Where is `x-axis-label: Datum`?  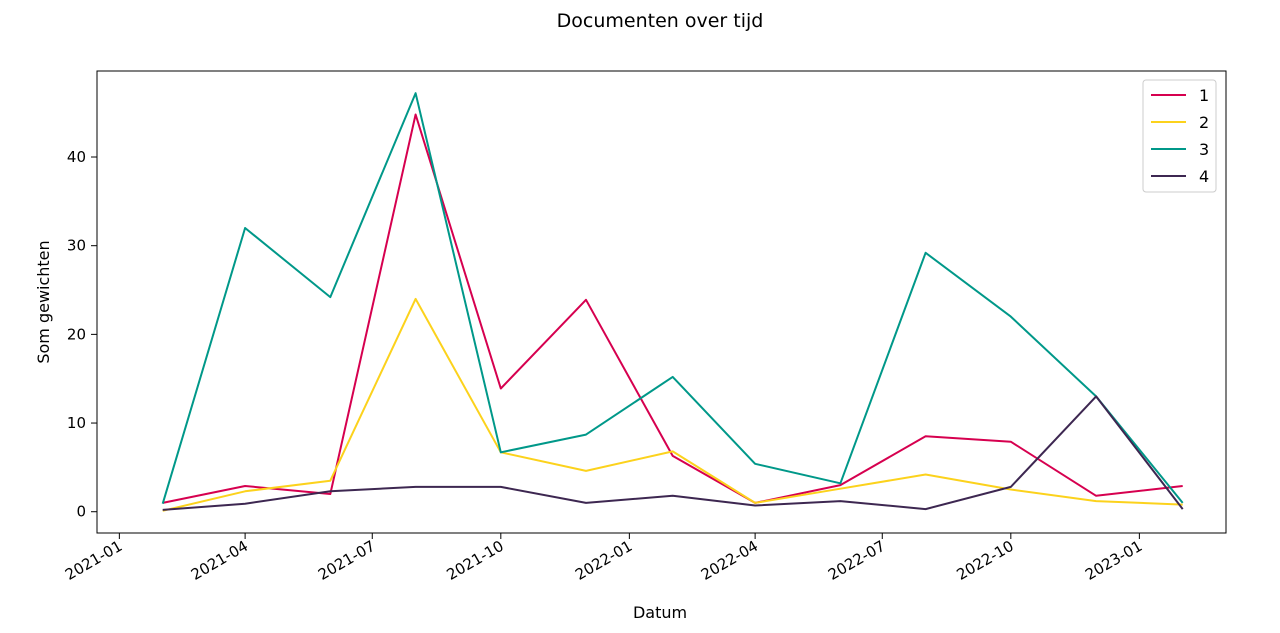 x-axis-label: Datum is located at coordinates (660, 612).